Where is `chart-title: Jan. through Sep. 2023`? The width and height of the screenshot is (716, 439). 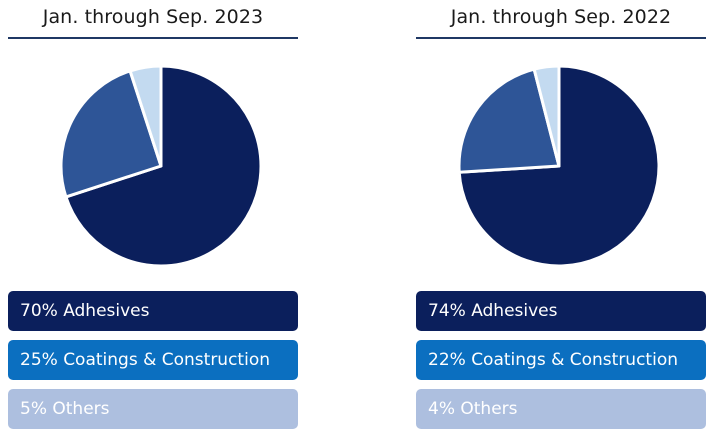 chart-title: Jan. through Sep. 2023 is located at coordinates (153, 17).